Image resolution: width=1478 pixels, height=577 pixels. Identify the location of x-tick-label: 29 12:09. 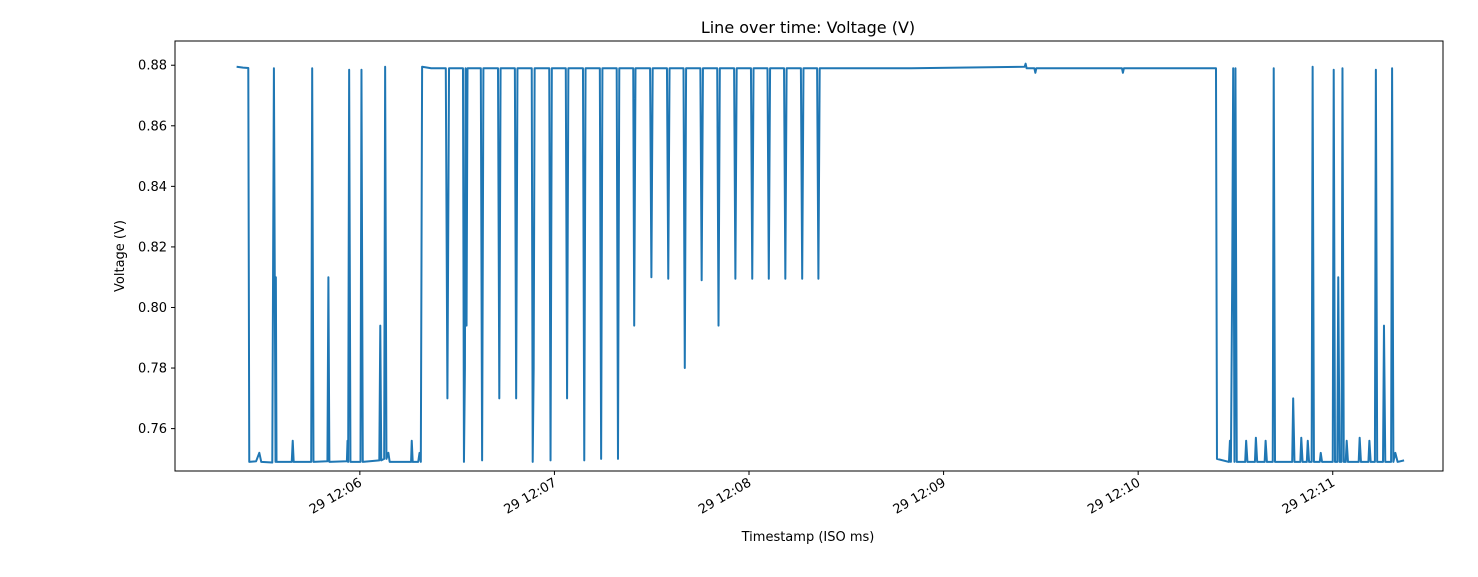
(920, 496).